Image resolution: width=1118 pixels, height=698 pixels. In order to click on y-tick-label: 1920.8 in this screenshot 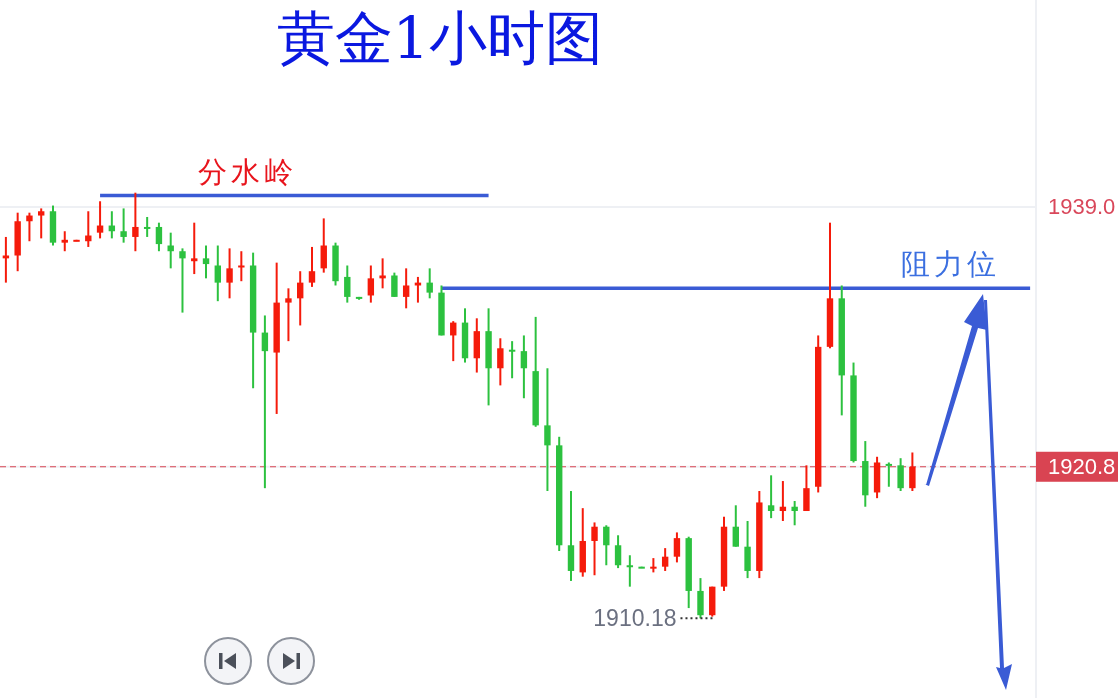, I will do `click(1082, 467)`.